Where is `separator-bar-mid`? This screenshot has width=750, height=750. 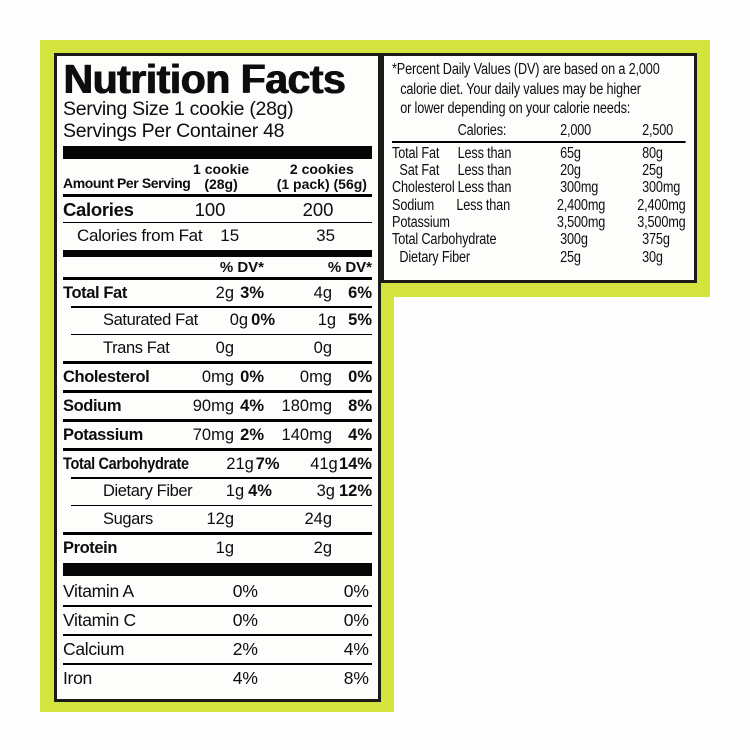 separator-bar-mid is located at coordinates (217, 253).